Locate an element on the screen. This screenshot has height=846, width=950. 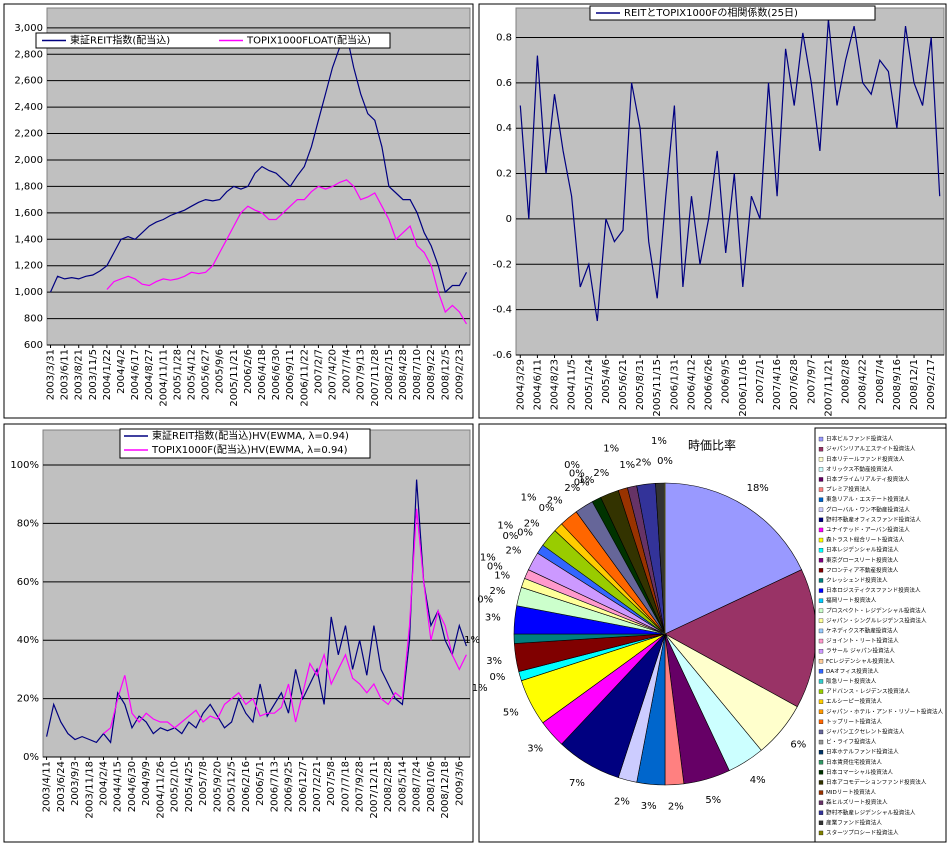
legend-label: アドバンス・レジデンス投資法人 is located at coordinates (868, 691).